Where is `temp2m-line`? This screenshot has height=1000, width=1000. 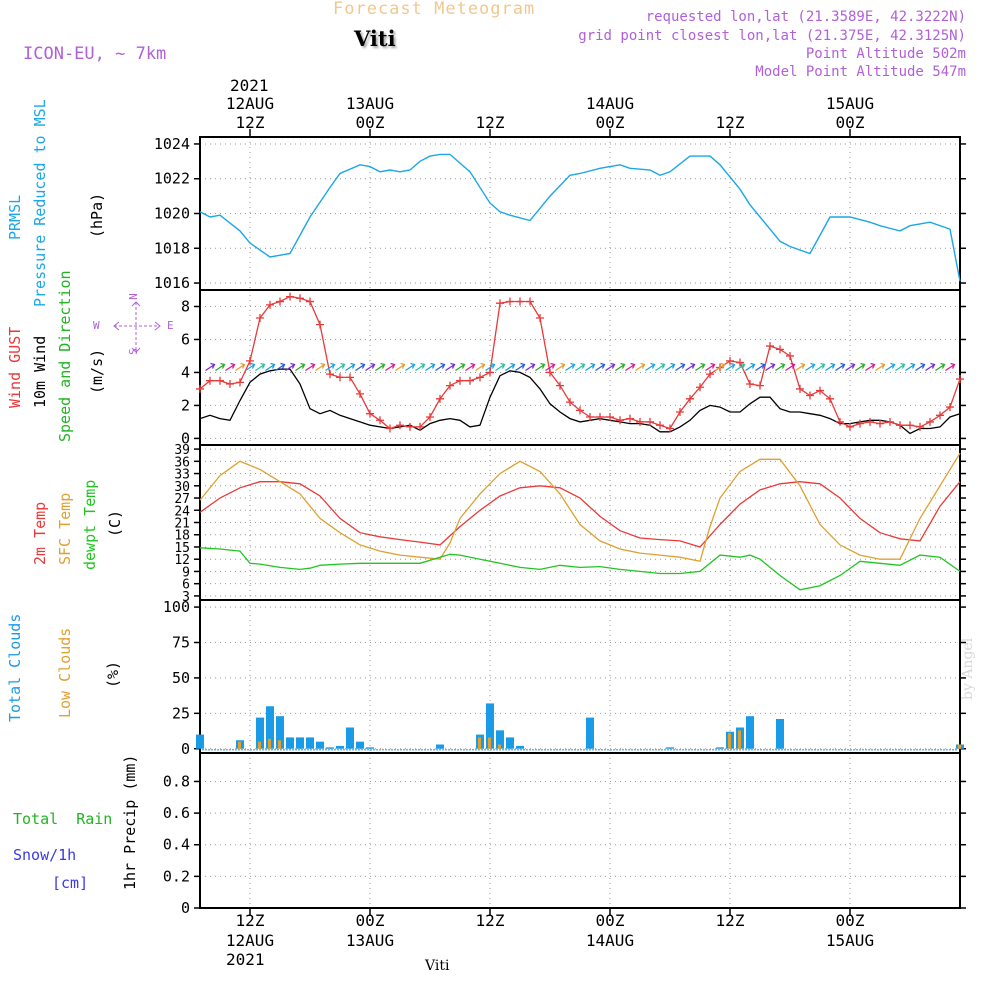
temp2m-line is located at coordinates (580, 514).